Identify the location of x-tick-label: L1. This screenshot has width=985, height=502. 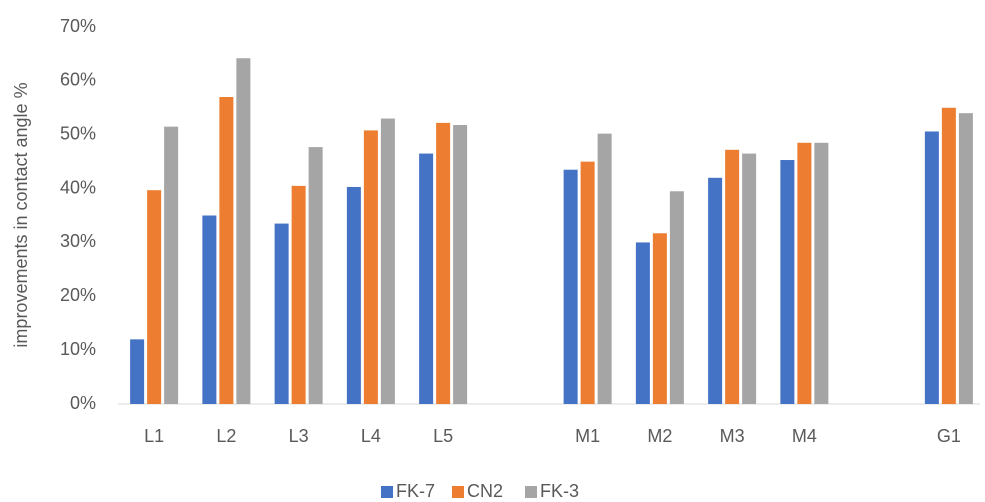
(154, 436).